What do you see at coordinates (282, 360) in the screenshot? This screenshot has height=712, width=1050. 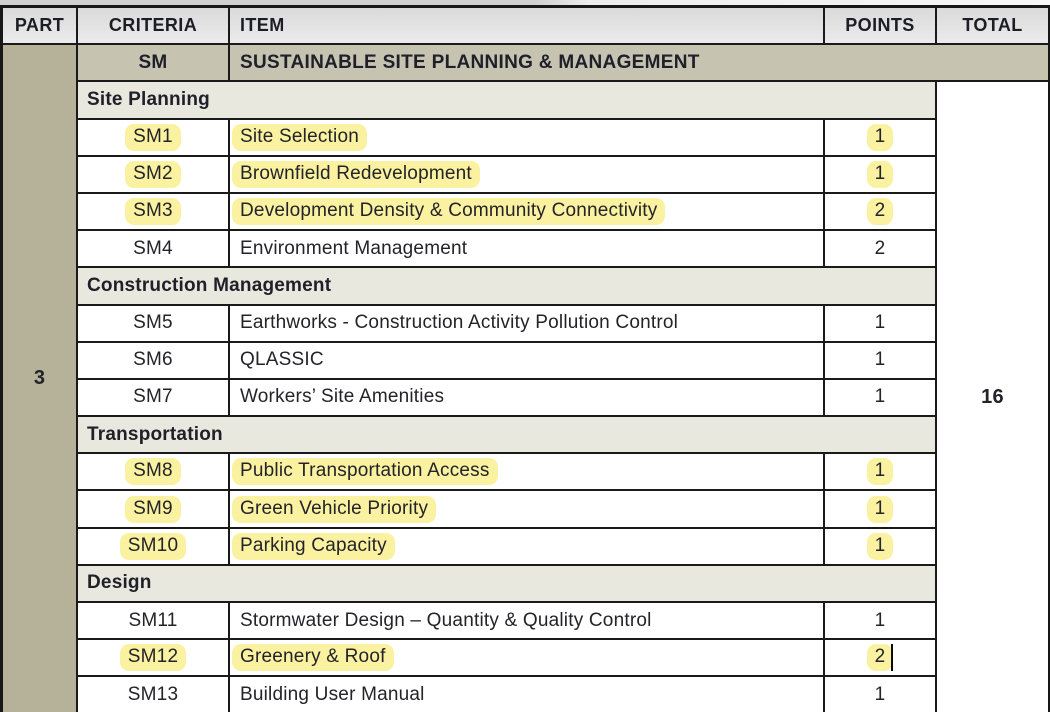 I see `item-label: QLASSIC` at bounding box center [282, 360].